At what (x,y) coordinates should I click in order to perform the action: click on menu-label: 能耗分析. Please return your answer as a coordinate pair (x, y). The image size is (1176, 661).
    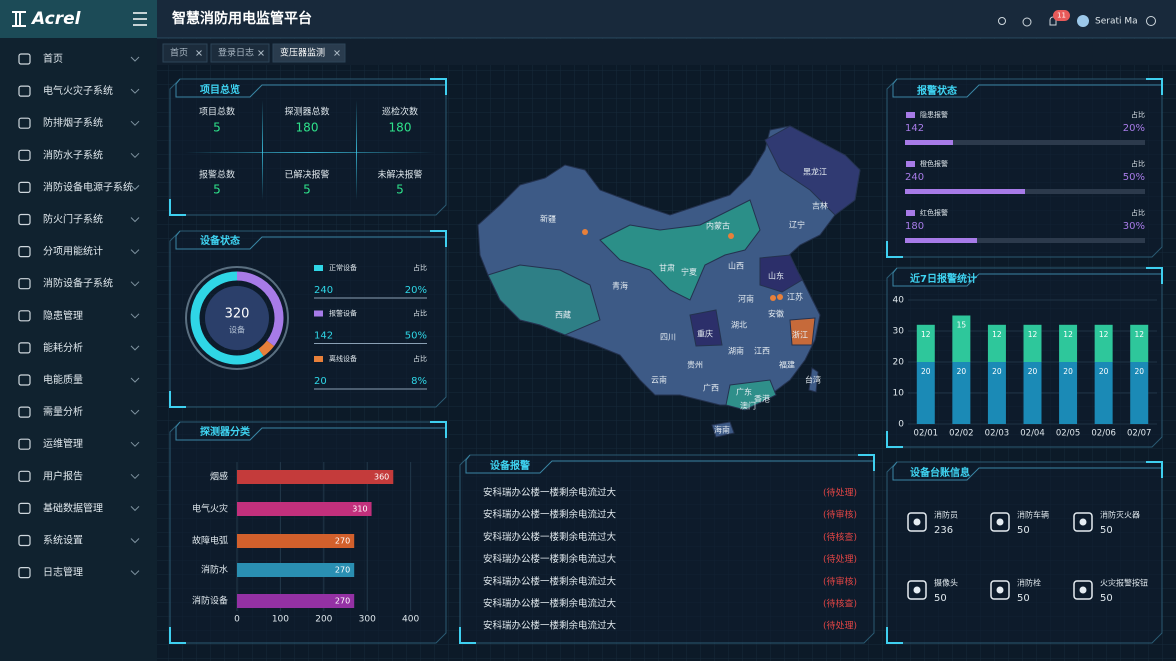
    Looking at the image, I should click on (63, 347).